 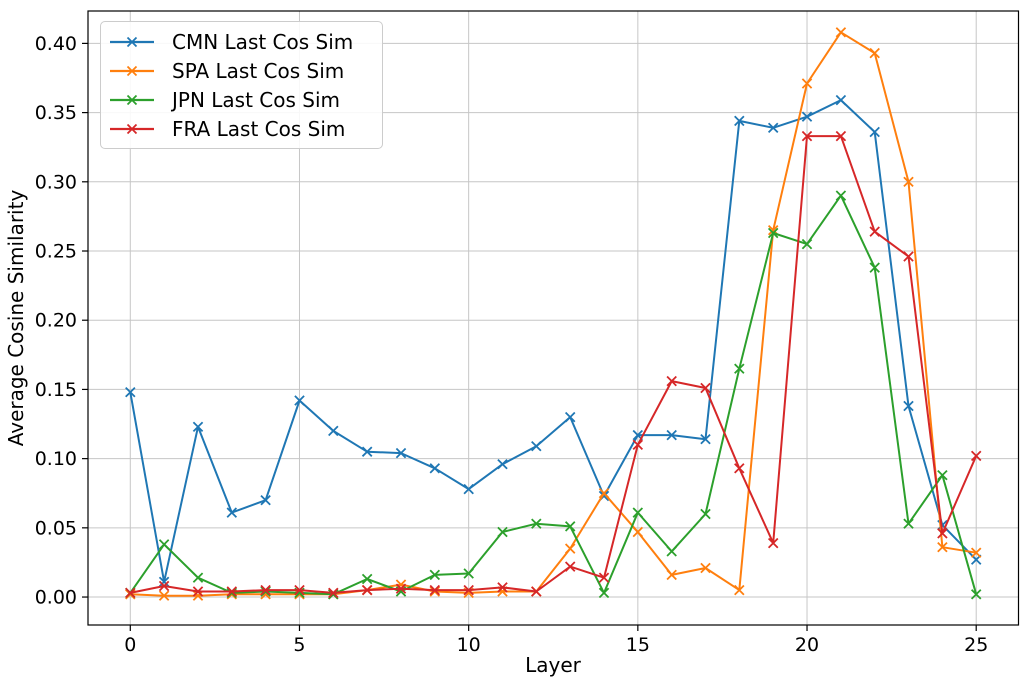 What do you see at coordinates (132, 99) in the screenshot?
I see `legend-line-sample-jpn` at bounding box center [132, 99].